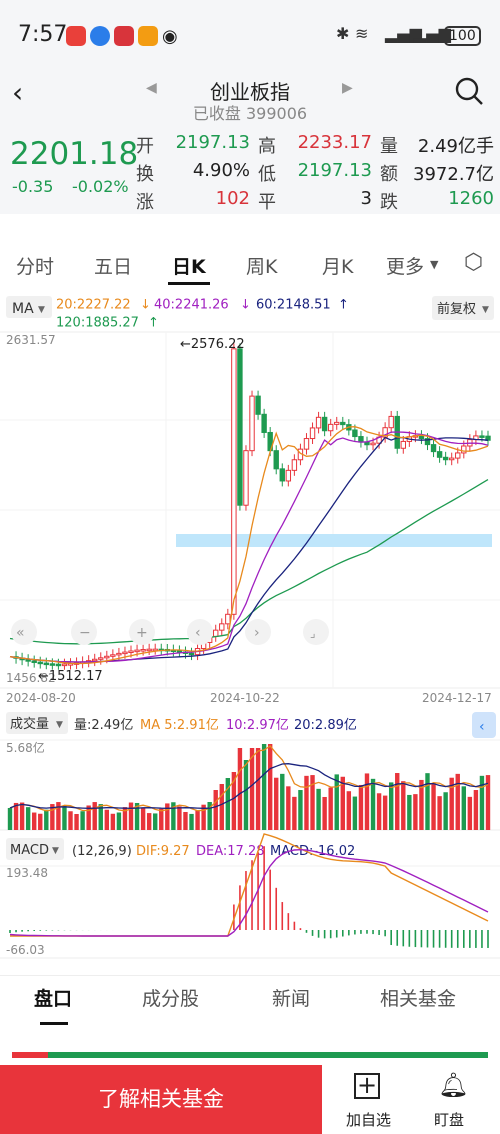  I want to click on quote-key: 高, so click(267, 146).